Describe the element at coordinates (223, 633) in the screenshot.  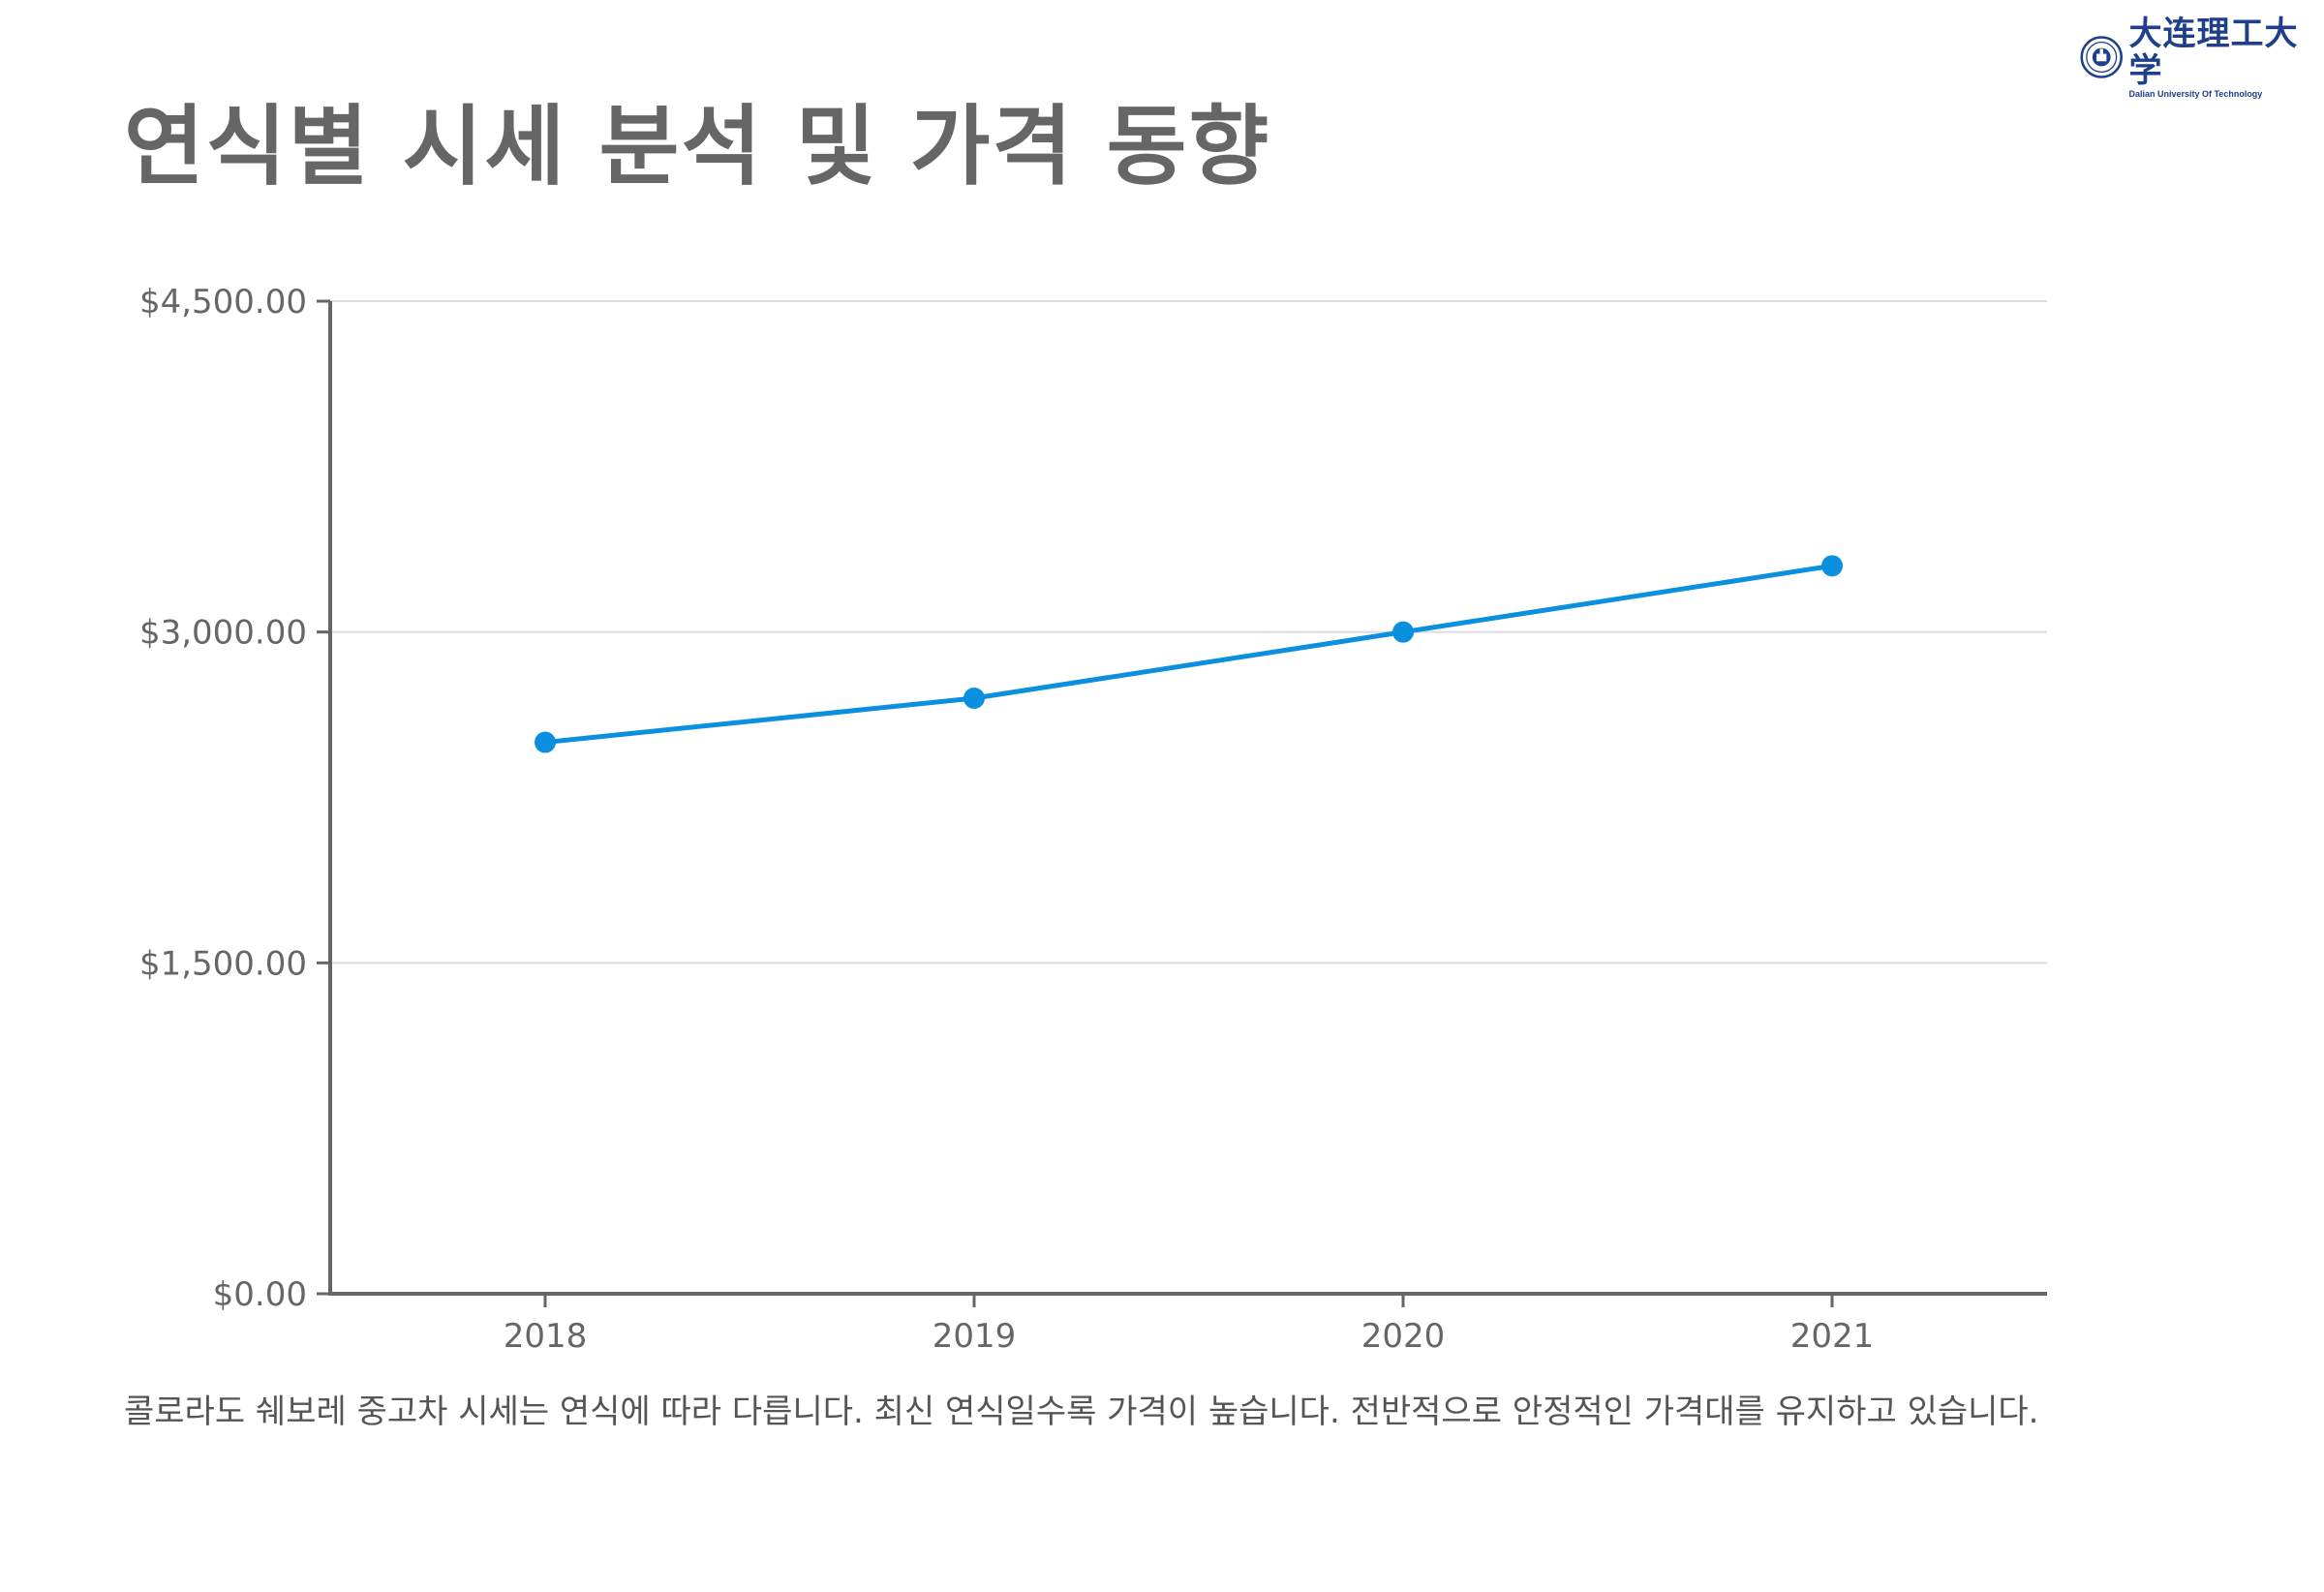
I see `y-tick-label: $3,000.00` at that location.